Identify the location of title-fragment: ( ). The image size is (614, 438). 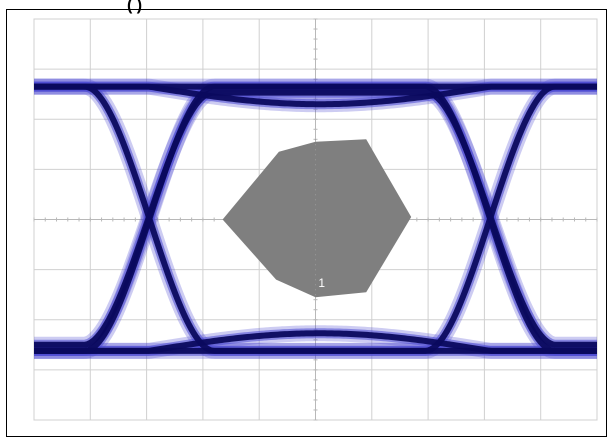
(135, 7).